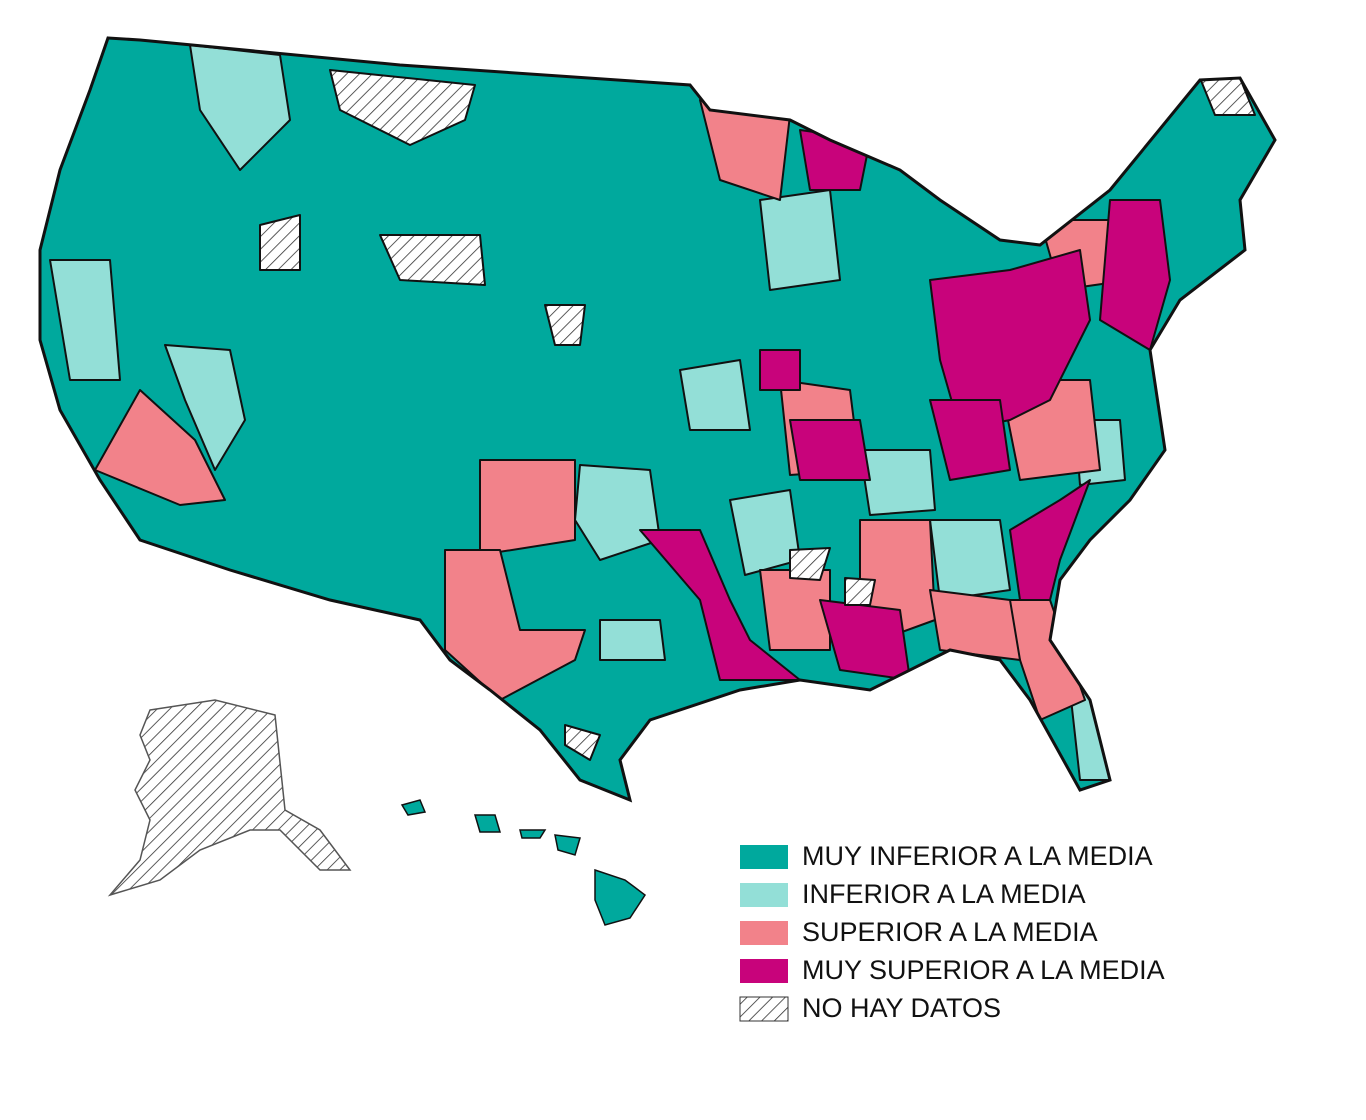  What do you see at coordinates (523, 862) in the screenshot?
I see `hawaii` at bounding box center [523, 862].